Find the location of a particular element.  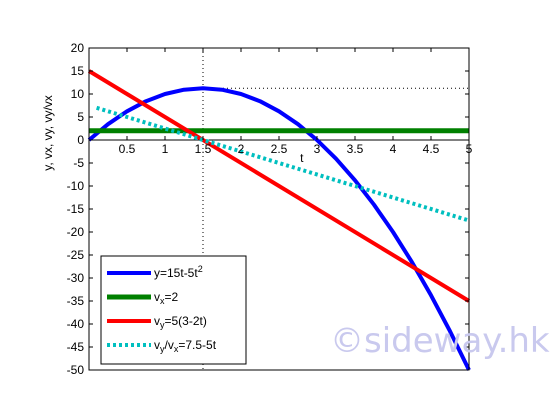

y-tick-label: 15 is located at coordinates (78, 71).